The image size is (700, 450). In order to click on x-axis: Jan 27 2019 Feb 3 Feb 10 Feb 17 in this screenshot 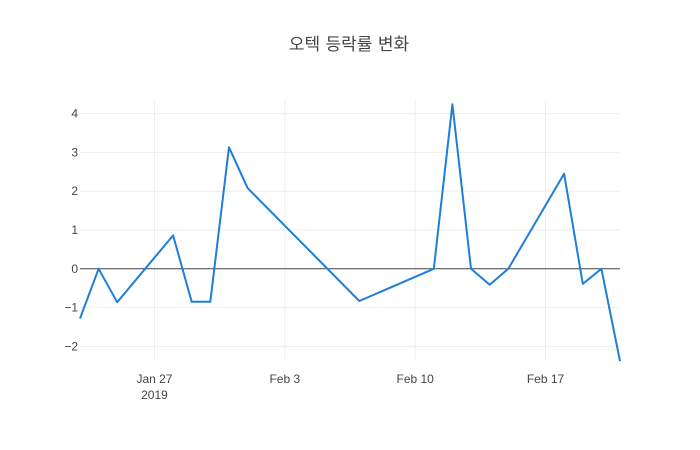, I will do `click(350, 387)`.